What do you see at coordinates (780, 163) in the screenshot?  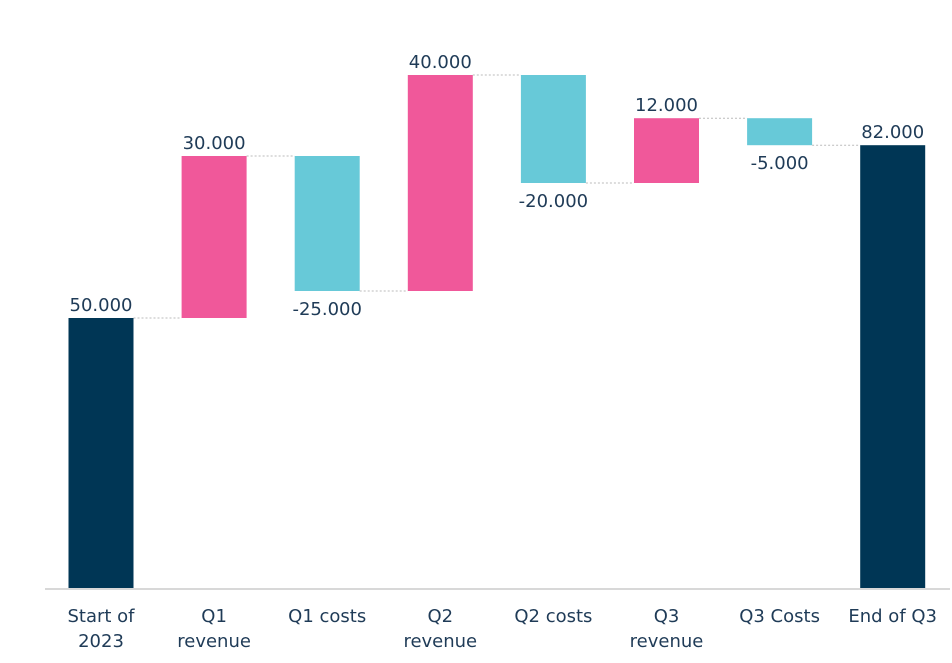 I see `value-label: -5.000` at bounding box center [780, 163].